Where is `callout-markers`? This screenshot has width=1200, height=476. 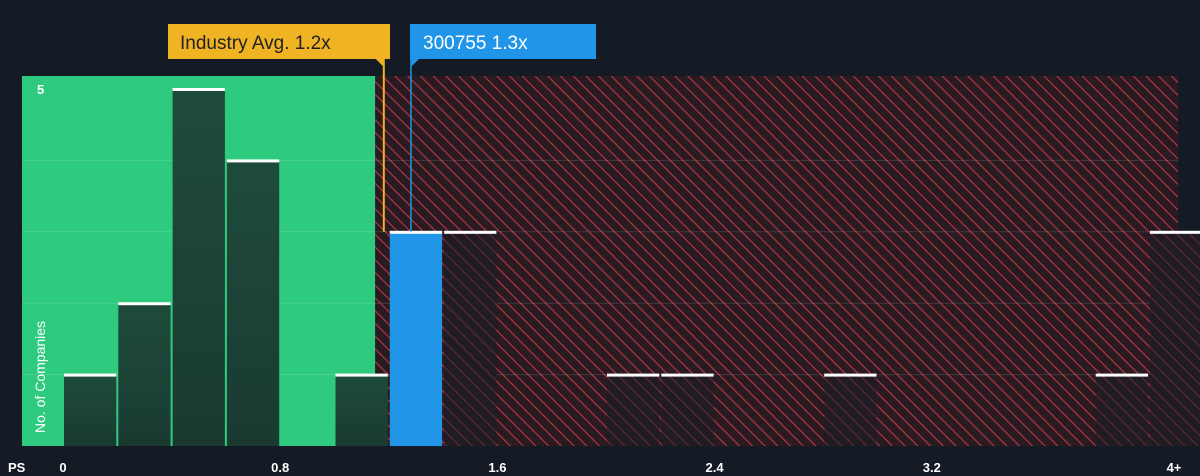 callout-markers is located at coordinates (397, 145).